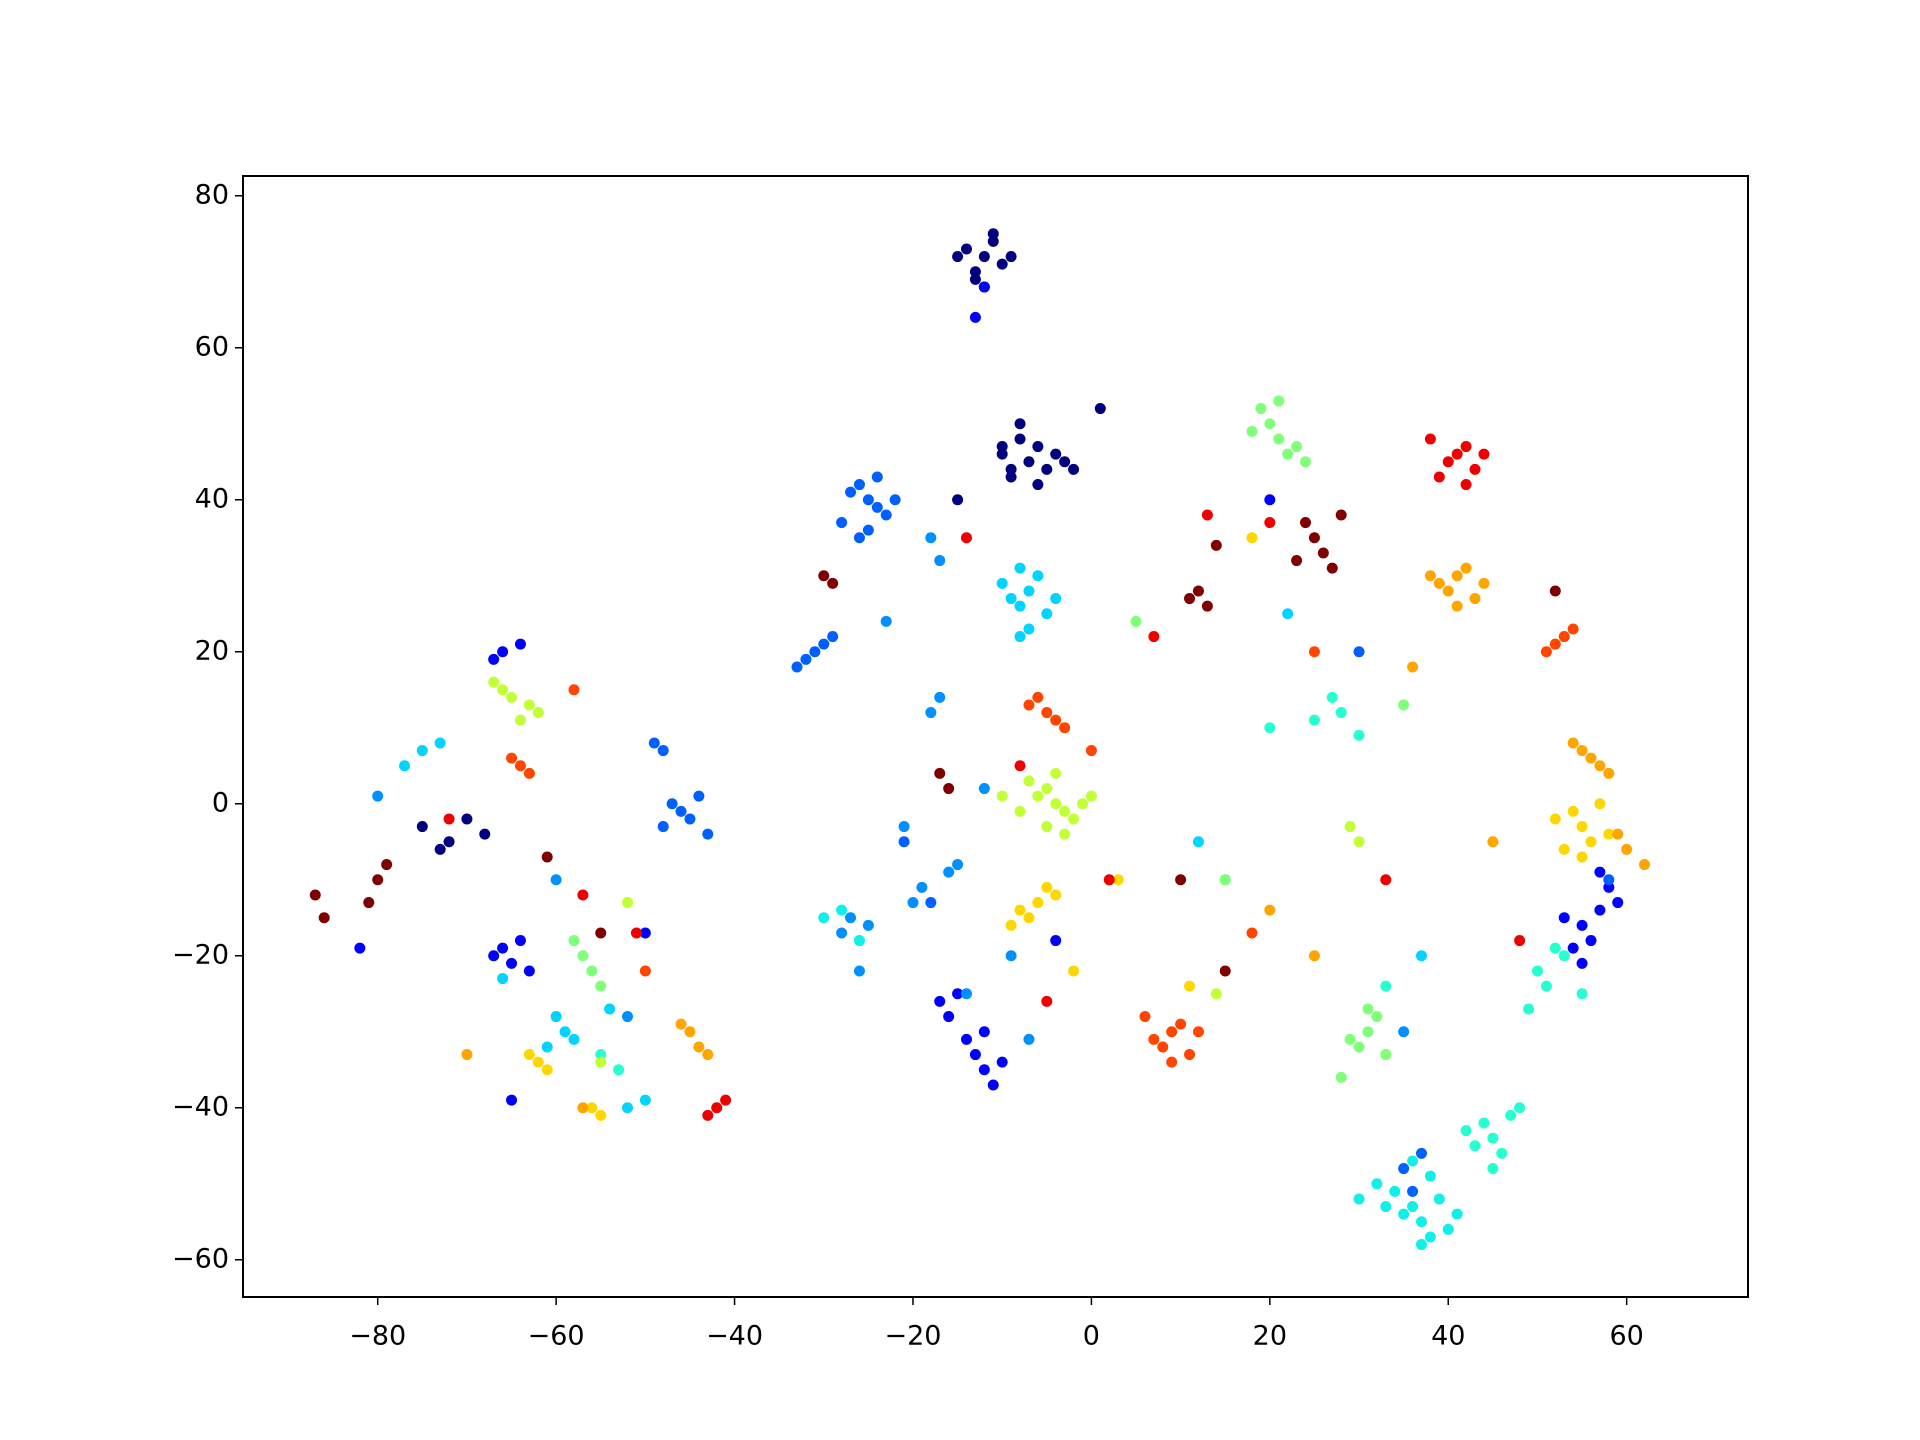  Describe the element at coordinates (1091, 1336) in the screenshot. I see `x-tick-label: 0` at that location.